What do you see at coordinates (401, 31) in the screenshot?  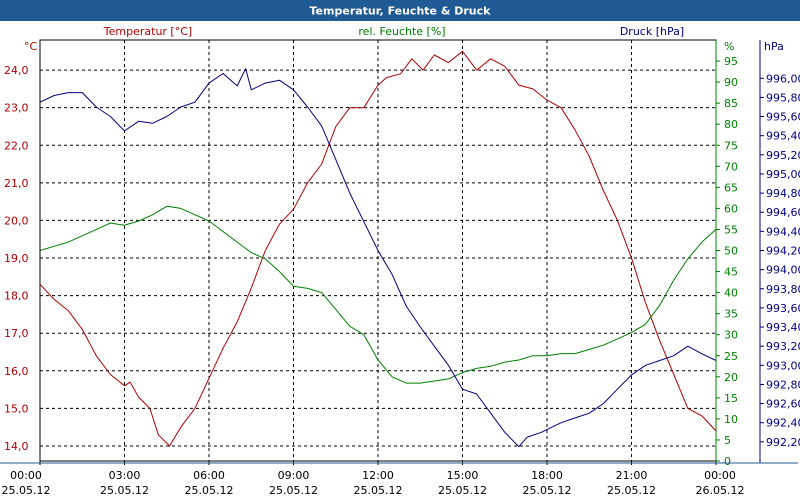 I see `humidity-axis-title: rel. Feuchte [%]` at bounding box center [401, 31].